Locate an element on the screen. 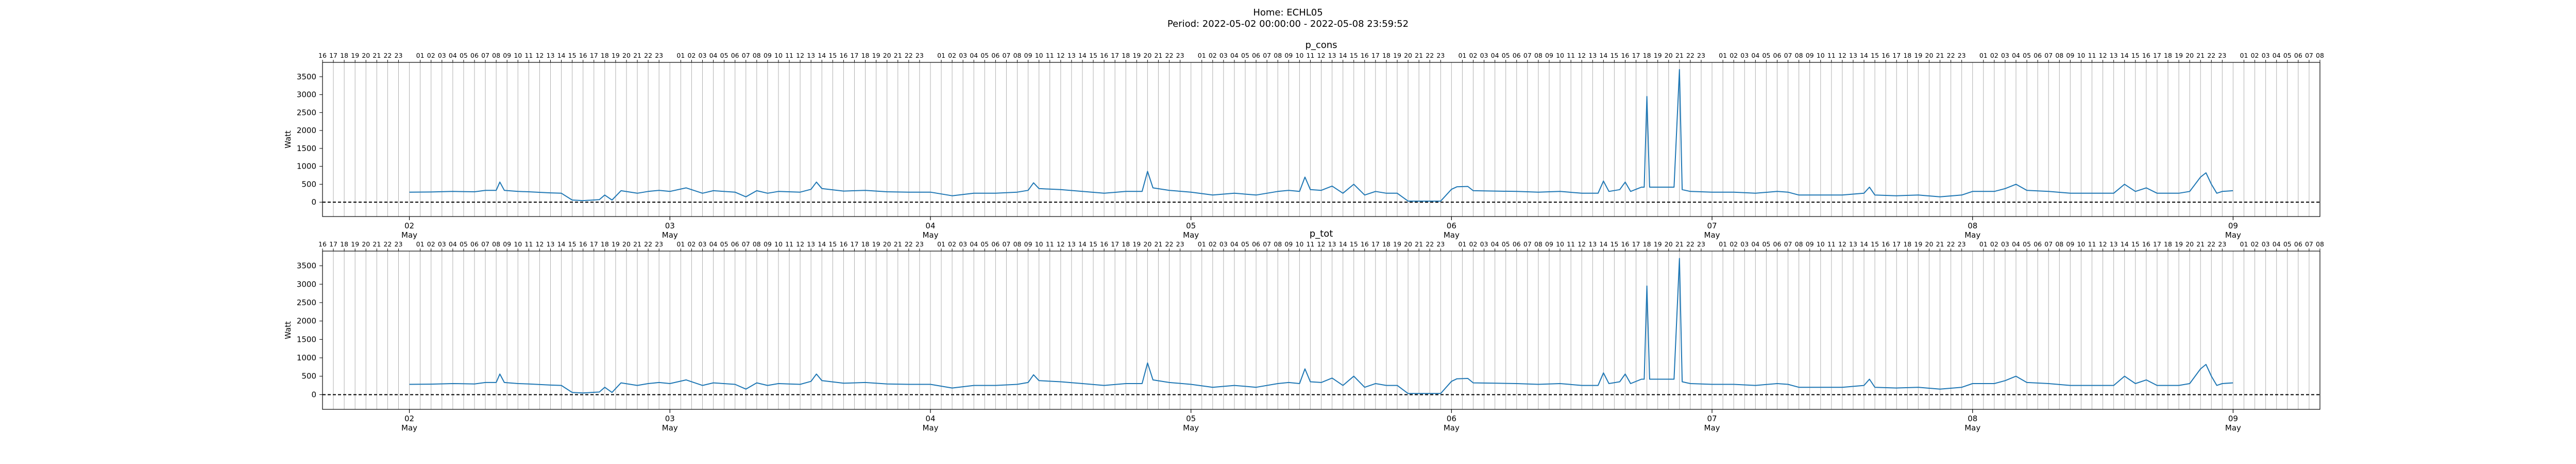  x-tick-label-day: 03 is located at coordinates (670, 418).